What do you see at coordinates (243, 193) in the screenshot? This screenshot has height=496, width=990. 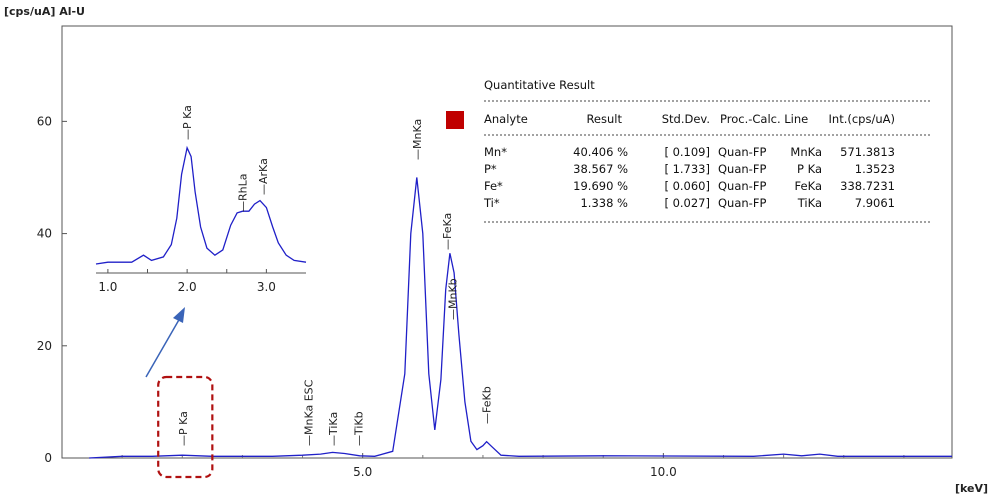 I see `inset-peak-label: —RhLa` at bounding box center [243, 193].